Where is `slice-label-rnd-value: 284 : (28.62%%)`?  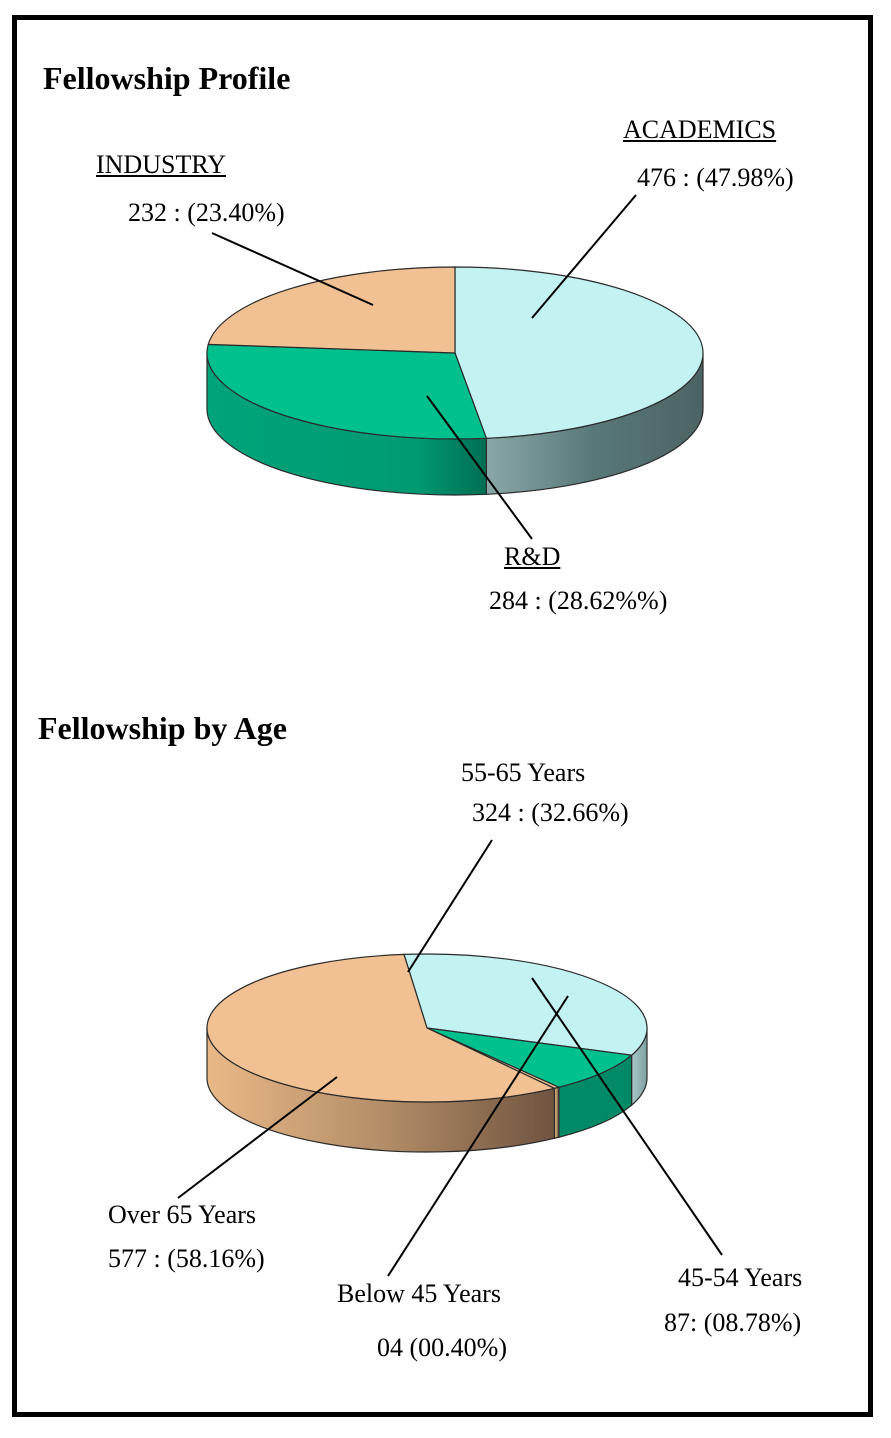
slice-label-rnd-value: 284 : (28.62%%) is located at coordinates (578, 600).